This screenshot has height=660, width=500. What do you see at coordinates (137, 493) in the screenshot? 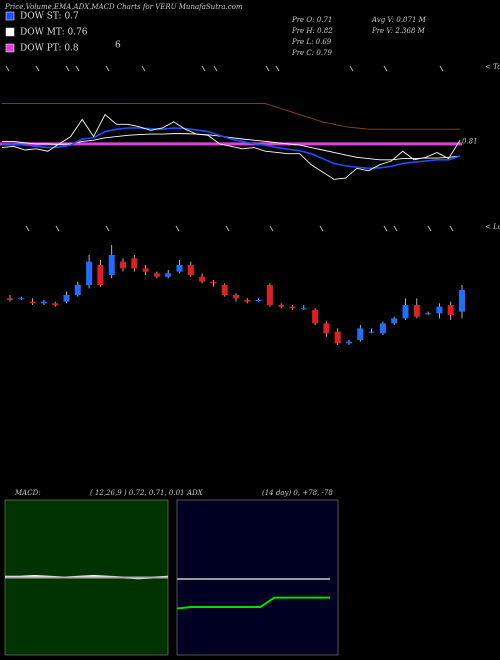
I see `panel-subtitle: ( 12,26,9 ) 0.72, 0.71, 0.01` at bounding box center [137, 493].